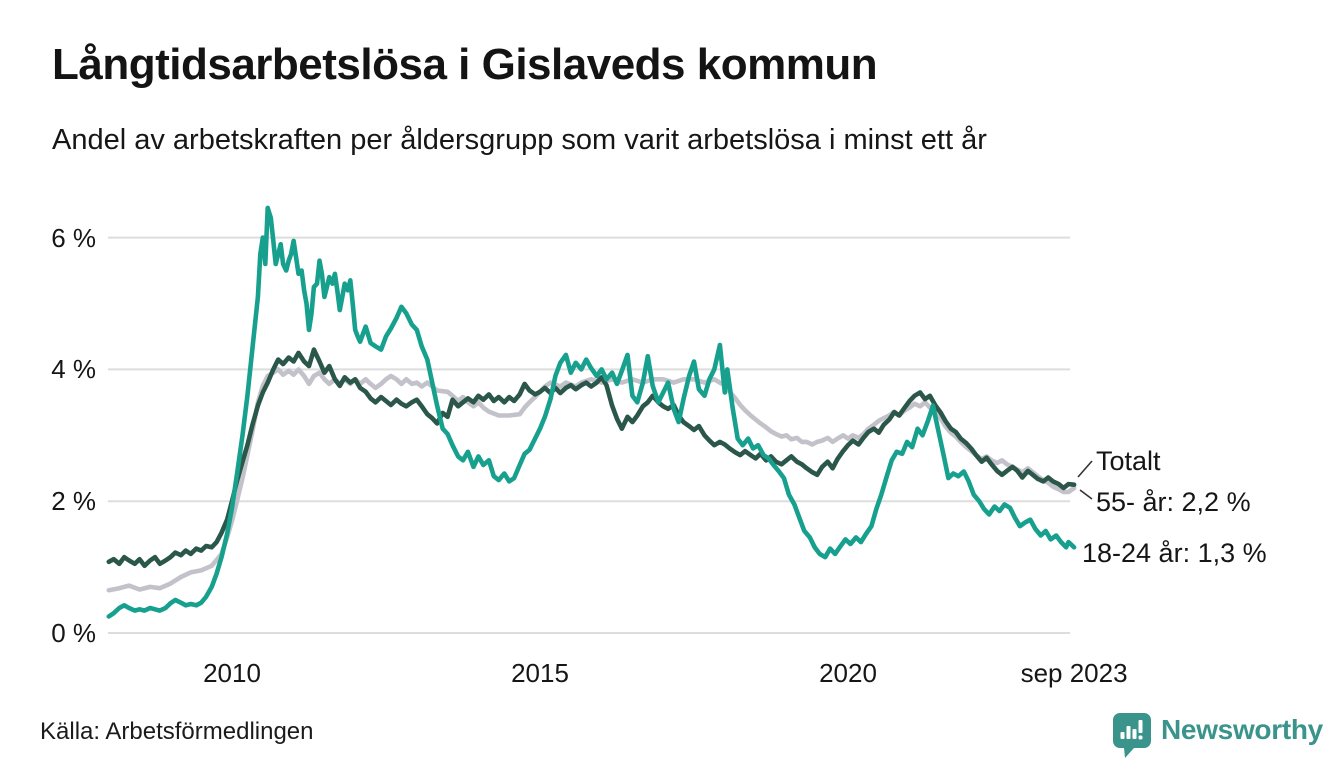 The image size is (1340, 780). Describe the element at coordinates (1174, 553) in the screenshot. I see `annotation-1824: 18-24 år: 1,3 %` at that location.